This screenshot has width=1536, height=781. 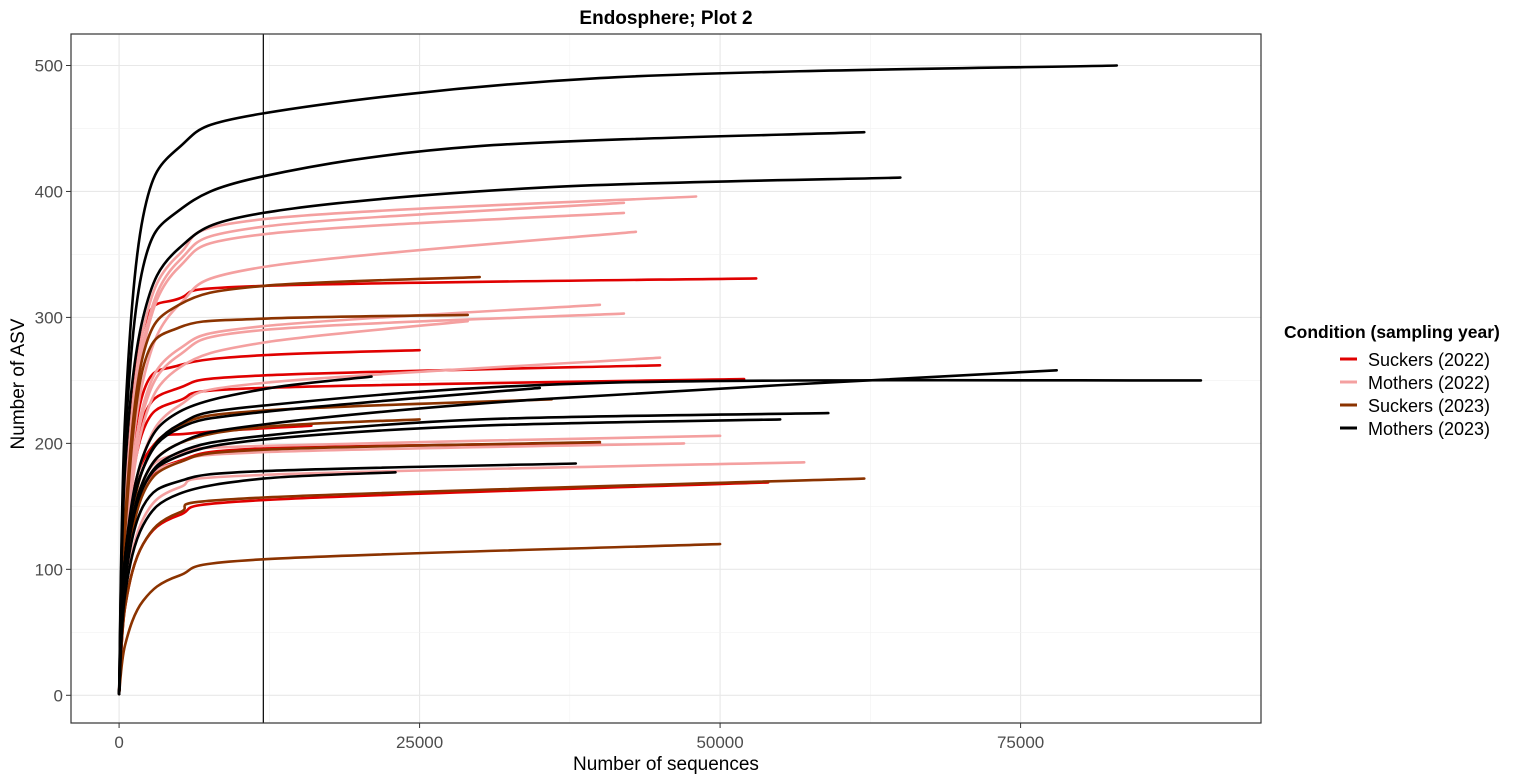 What do you see at coordinates (579, 737) in the screenshot?
I see `x-axis-ticks: 0 25000 50000 75000` at bounding box center [579, 737].